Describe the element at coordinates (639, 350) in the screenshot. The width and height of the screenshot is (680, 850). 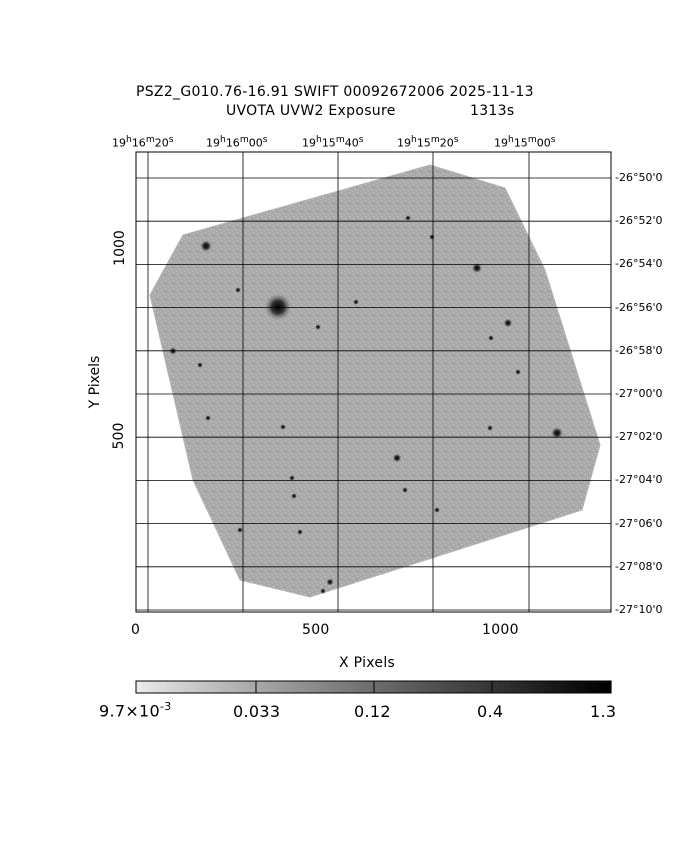
I see `dec-tick-label: -26°58'0` at that location.